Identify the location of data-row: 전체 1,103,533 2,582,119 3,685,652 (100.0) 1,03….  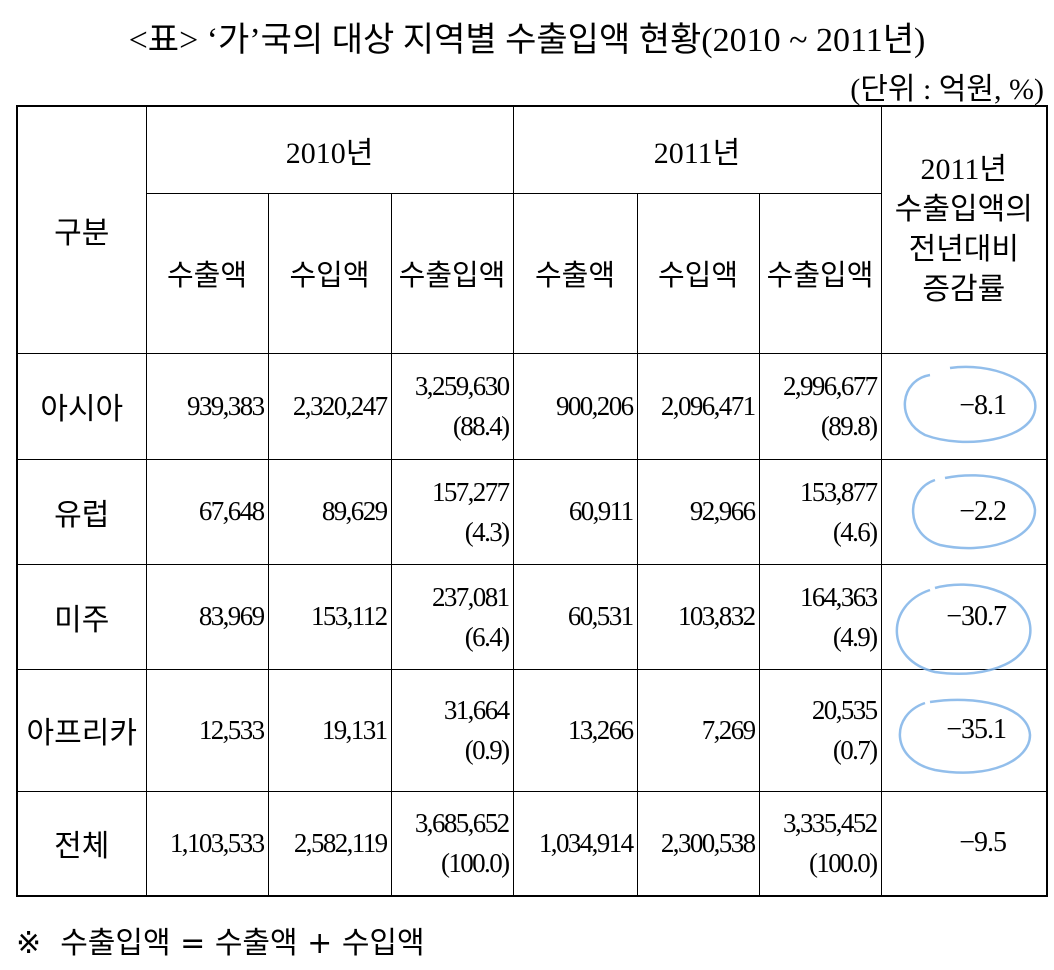
(532, 843).